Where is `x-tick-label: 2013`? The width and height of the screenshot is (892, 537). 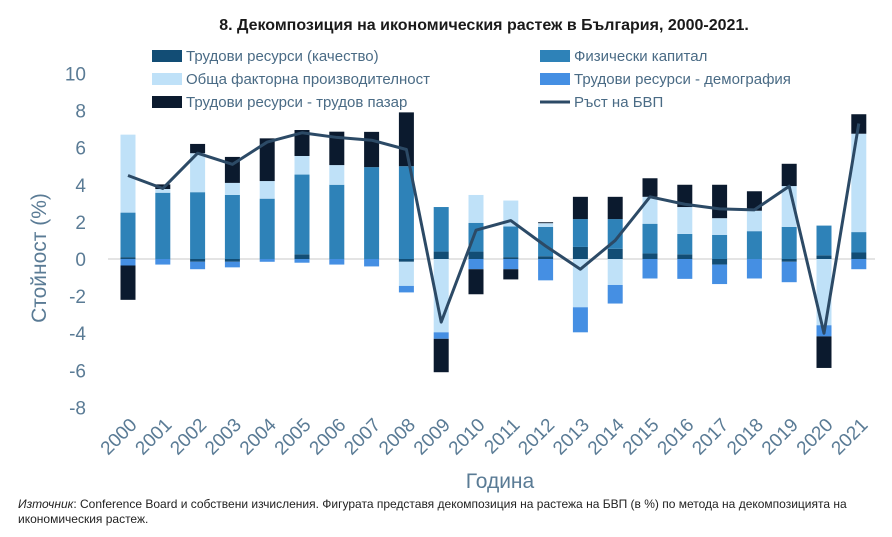
x-tick-label: 2013 is located at coordinates (571, 437).